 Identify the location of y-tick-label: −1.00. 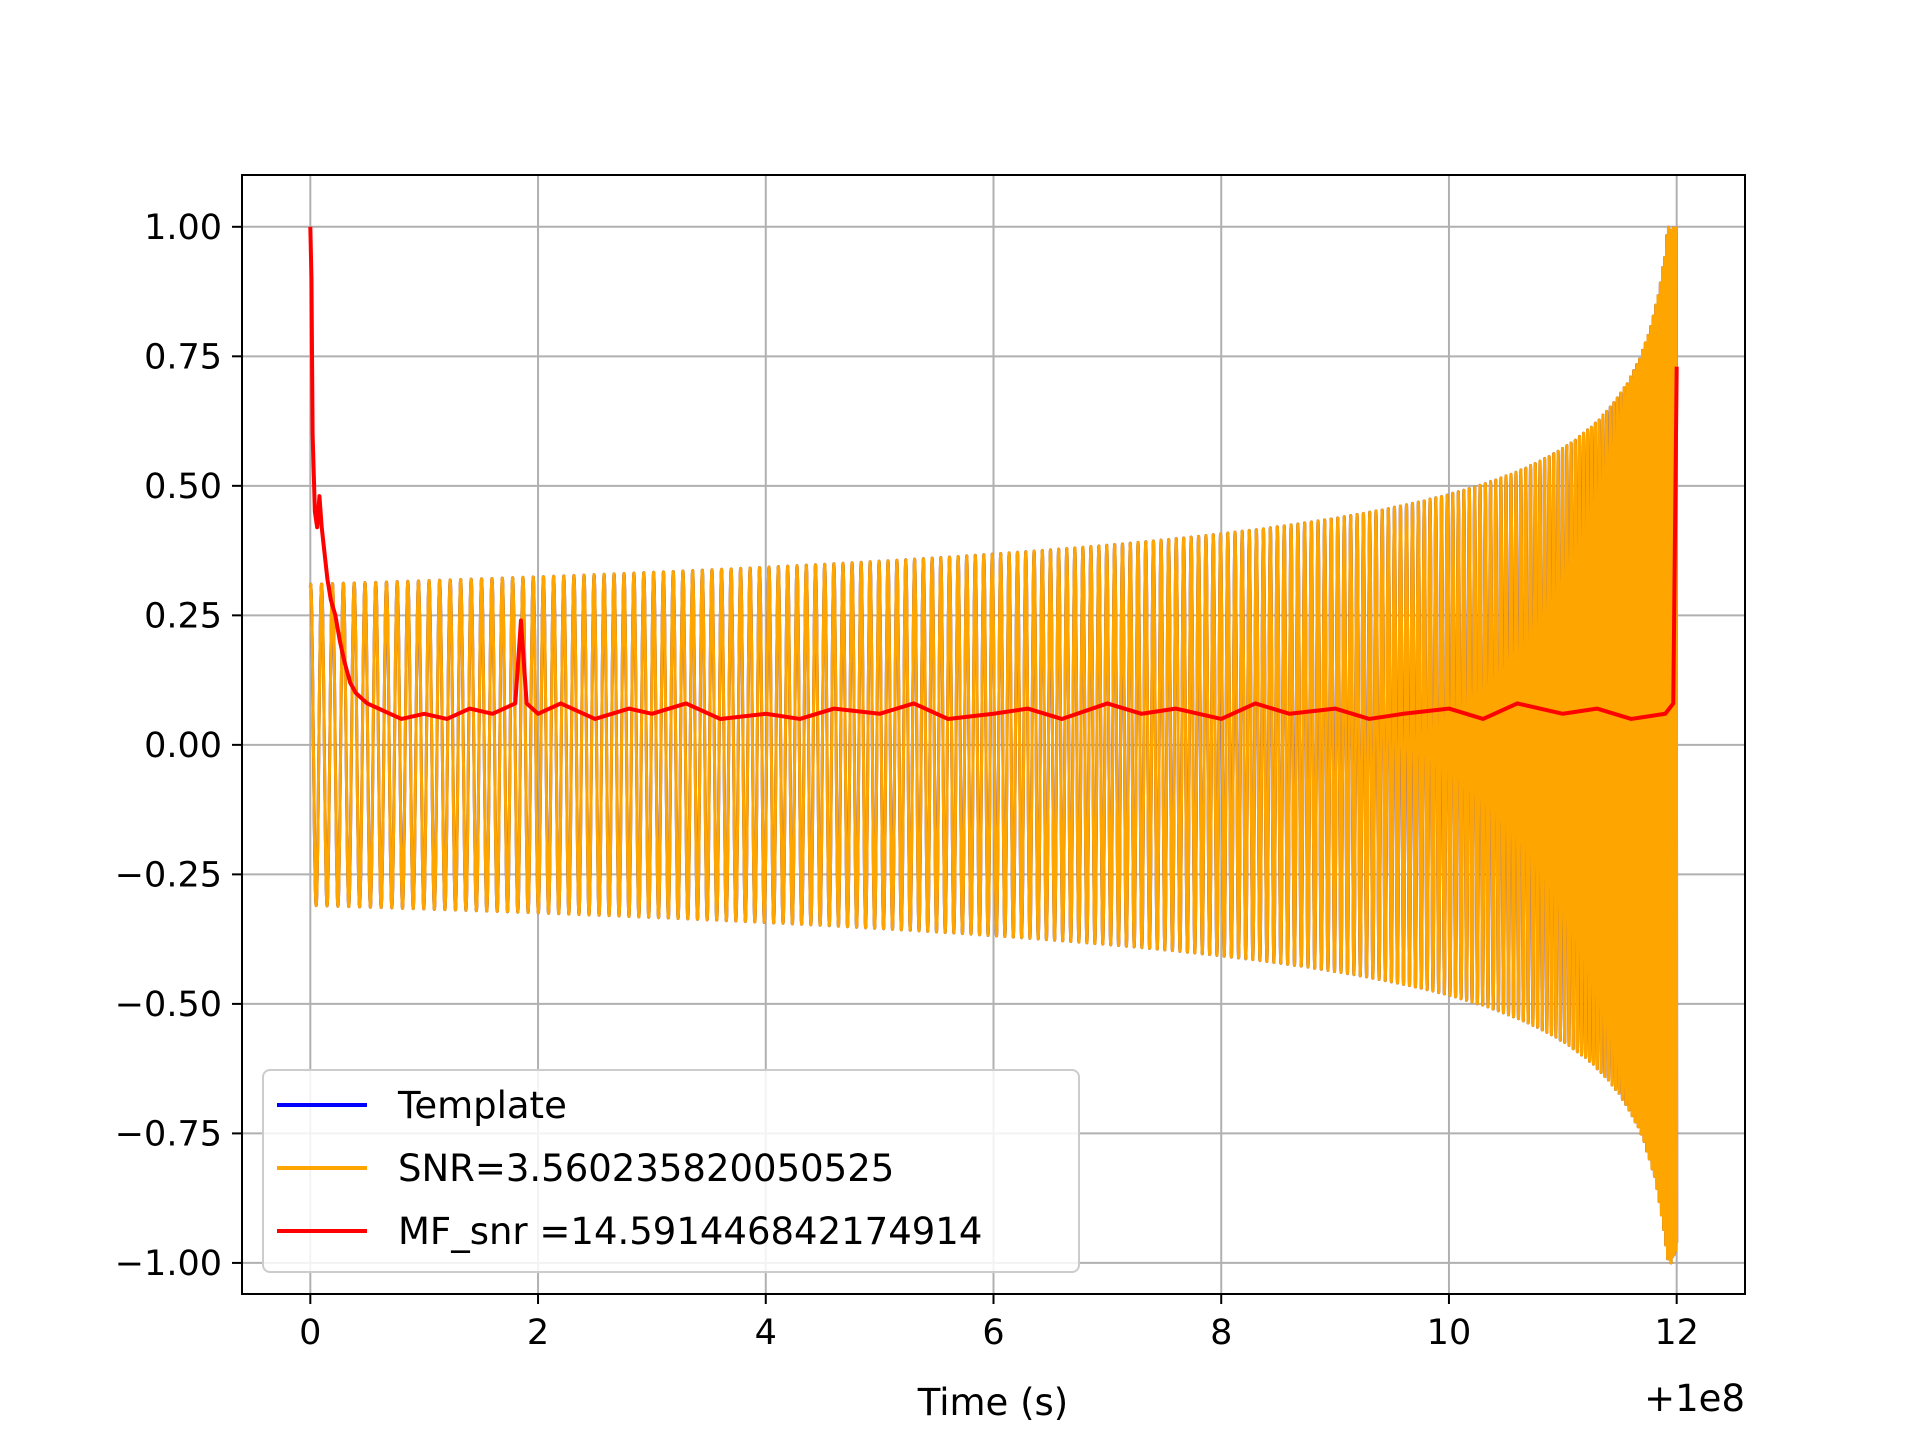
(168, 1264).